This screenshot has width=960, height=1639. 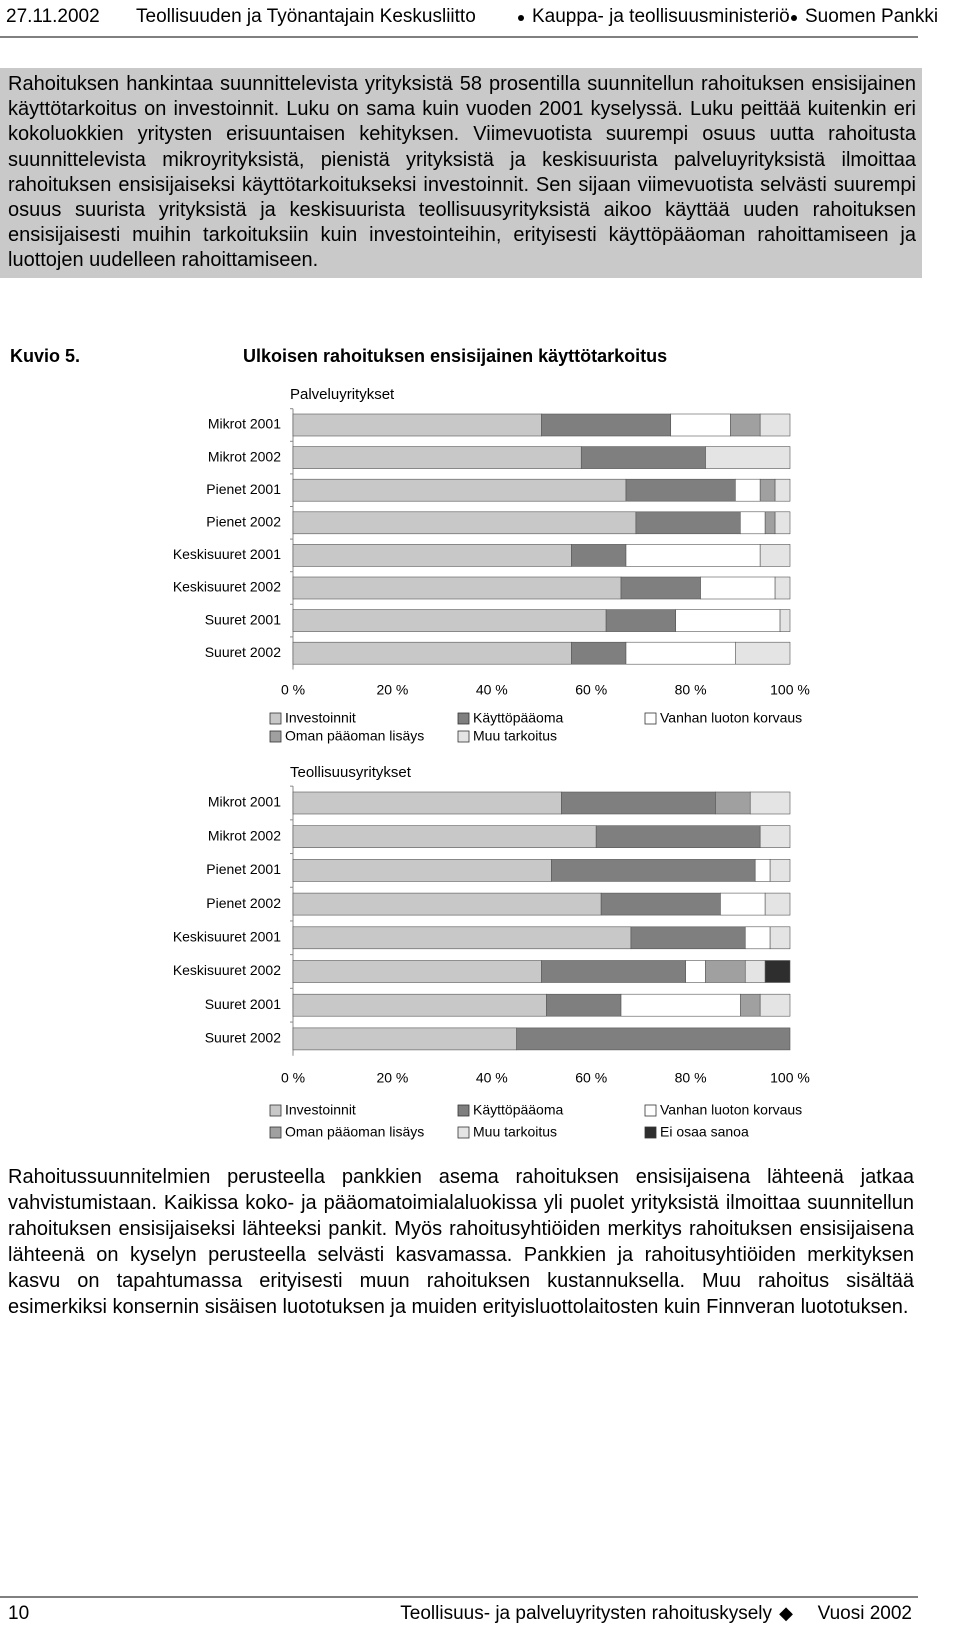 I want to click on legend-label: Vanhan luoton korvaus, so click(x=731, y=718).